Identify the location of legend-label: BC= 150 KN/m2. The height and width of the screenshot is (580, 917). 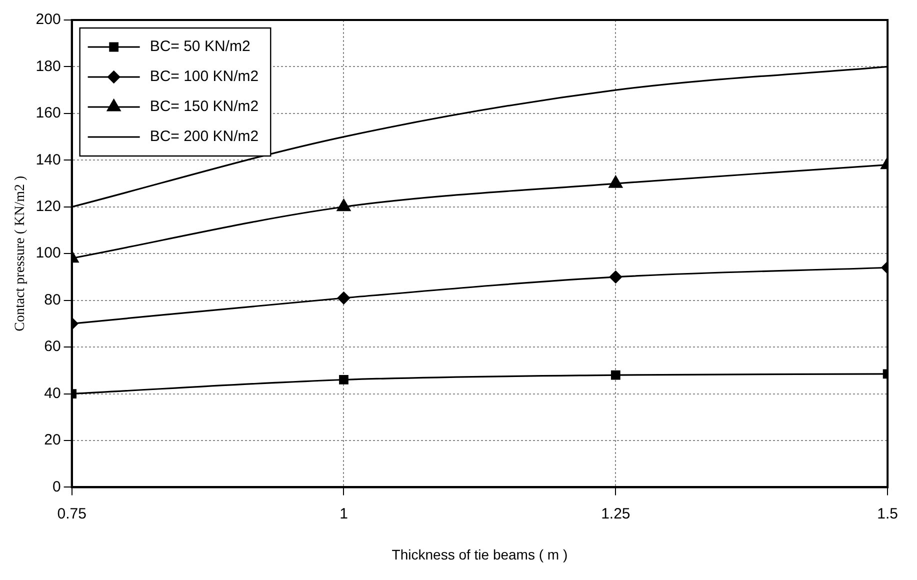
(204, 107).